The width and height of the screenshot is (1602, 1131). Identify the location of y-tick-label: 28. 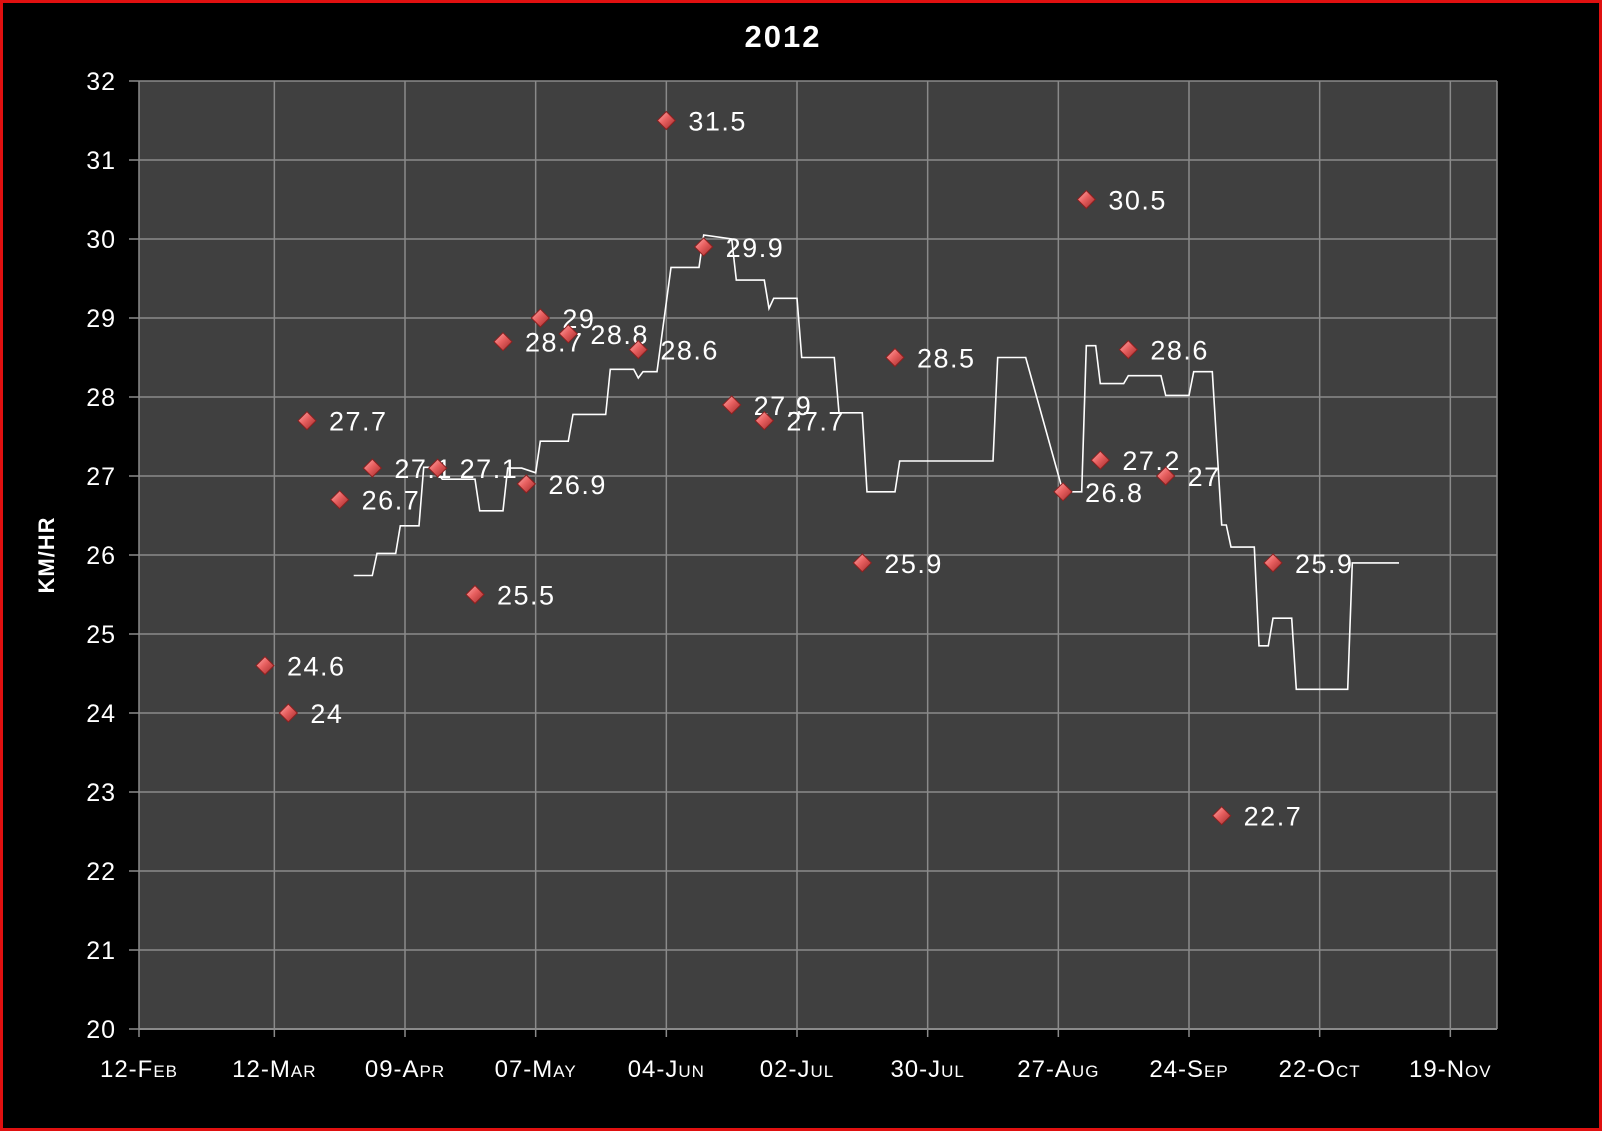
(101, 398).